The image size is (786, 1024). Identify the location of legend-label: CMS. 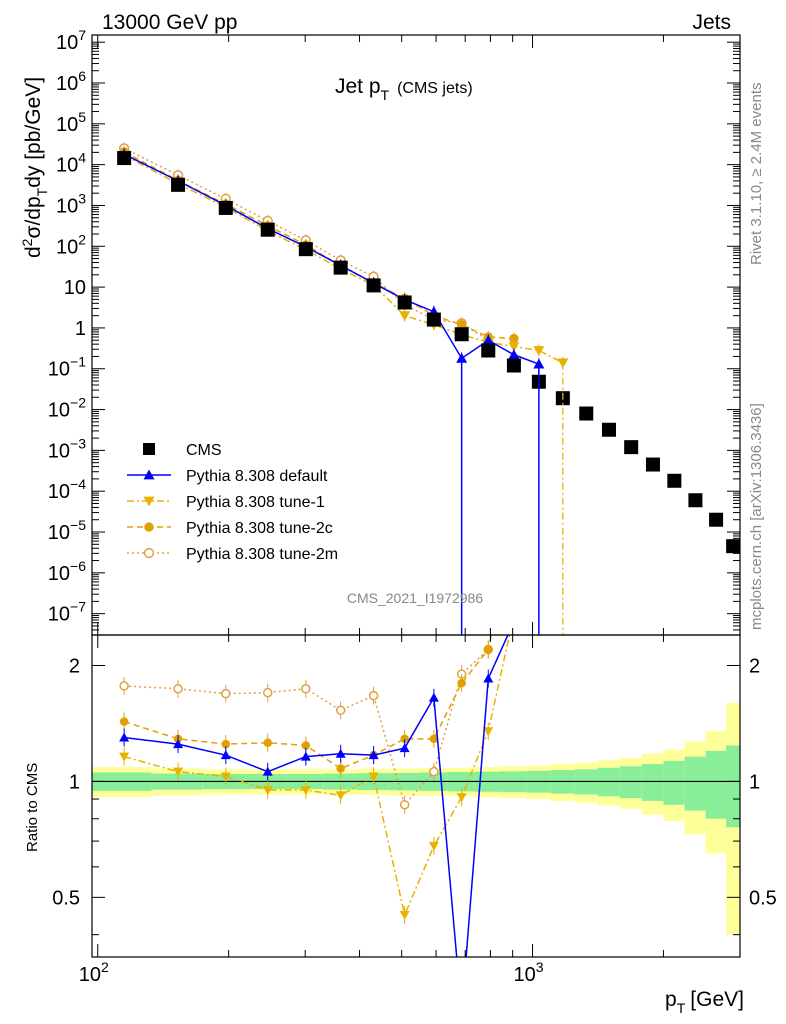
(204, 450).